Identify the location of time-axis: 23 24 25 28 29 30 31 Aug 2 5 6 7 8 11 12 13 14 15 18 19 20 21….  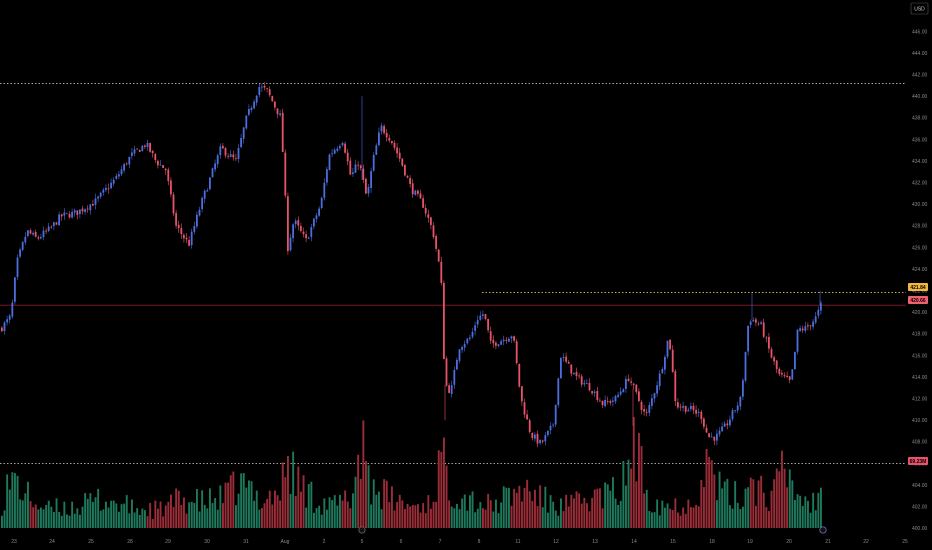
(459, 542).